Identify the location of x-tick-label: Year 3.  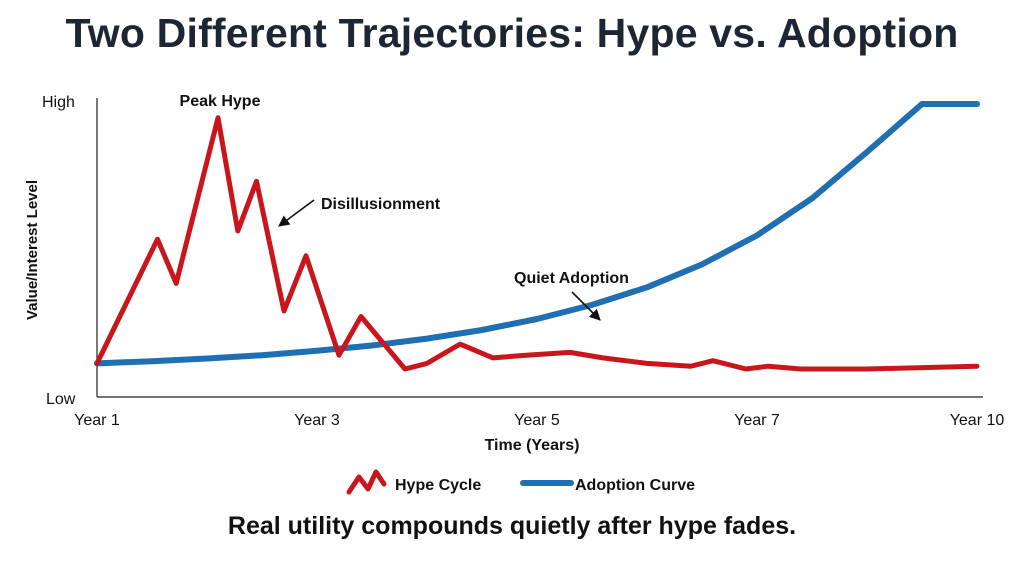
(317, 420).